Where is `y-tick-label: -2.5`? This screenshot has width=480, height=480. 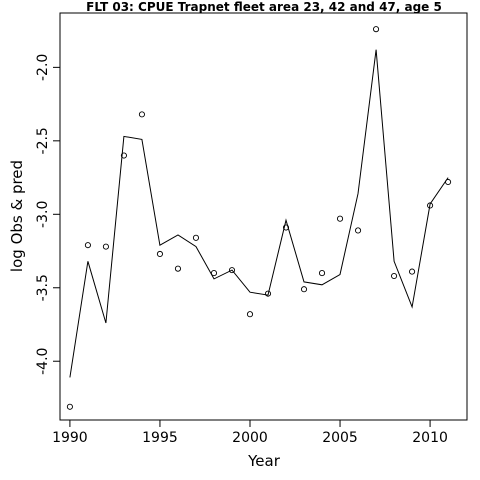
y-tick-label: -2.5 is located at coordinates (43, 140).